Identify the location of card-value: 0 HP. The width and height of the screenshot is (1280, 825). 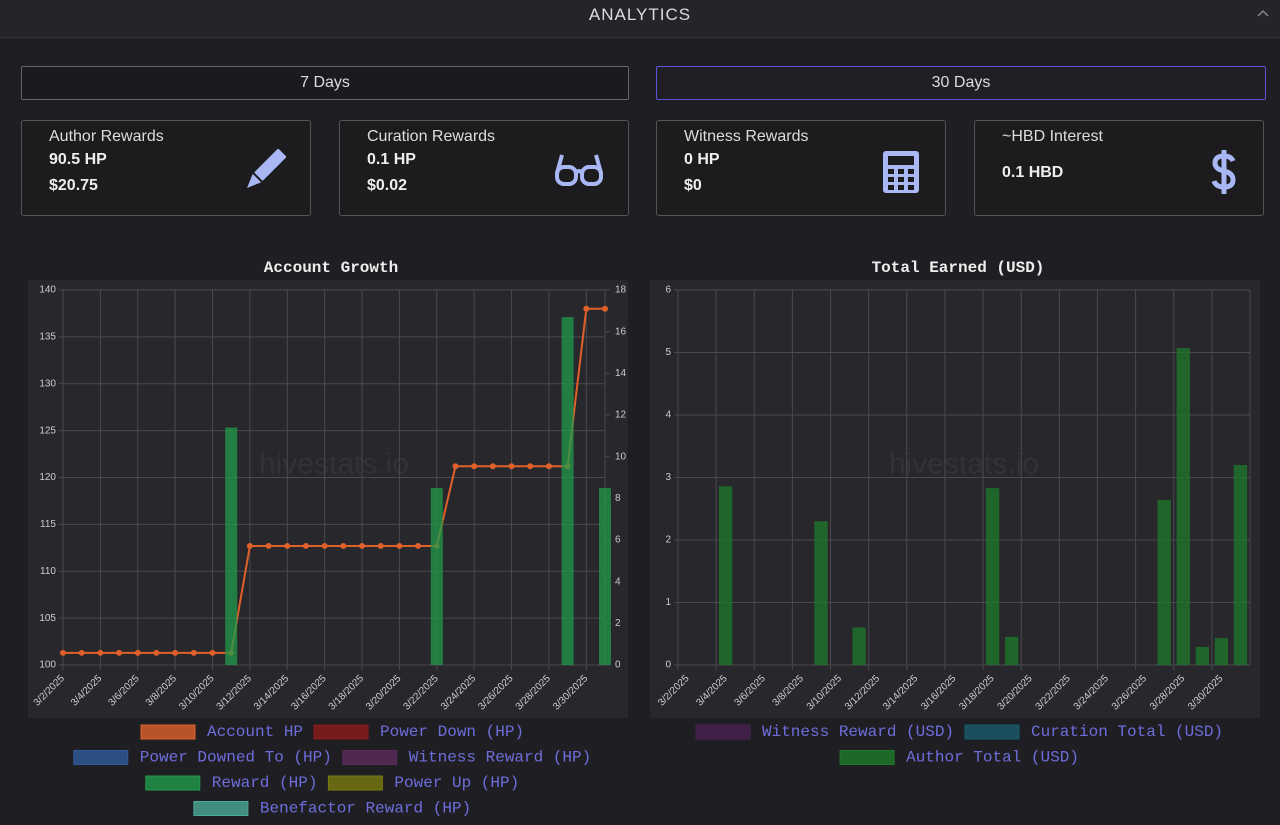
(702, 159).